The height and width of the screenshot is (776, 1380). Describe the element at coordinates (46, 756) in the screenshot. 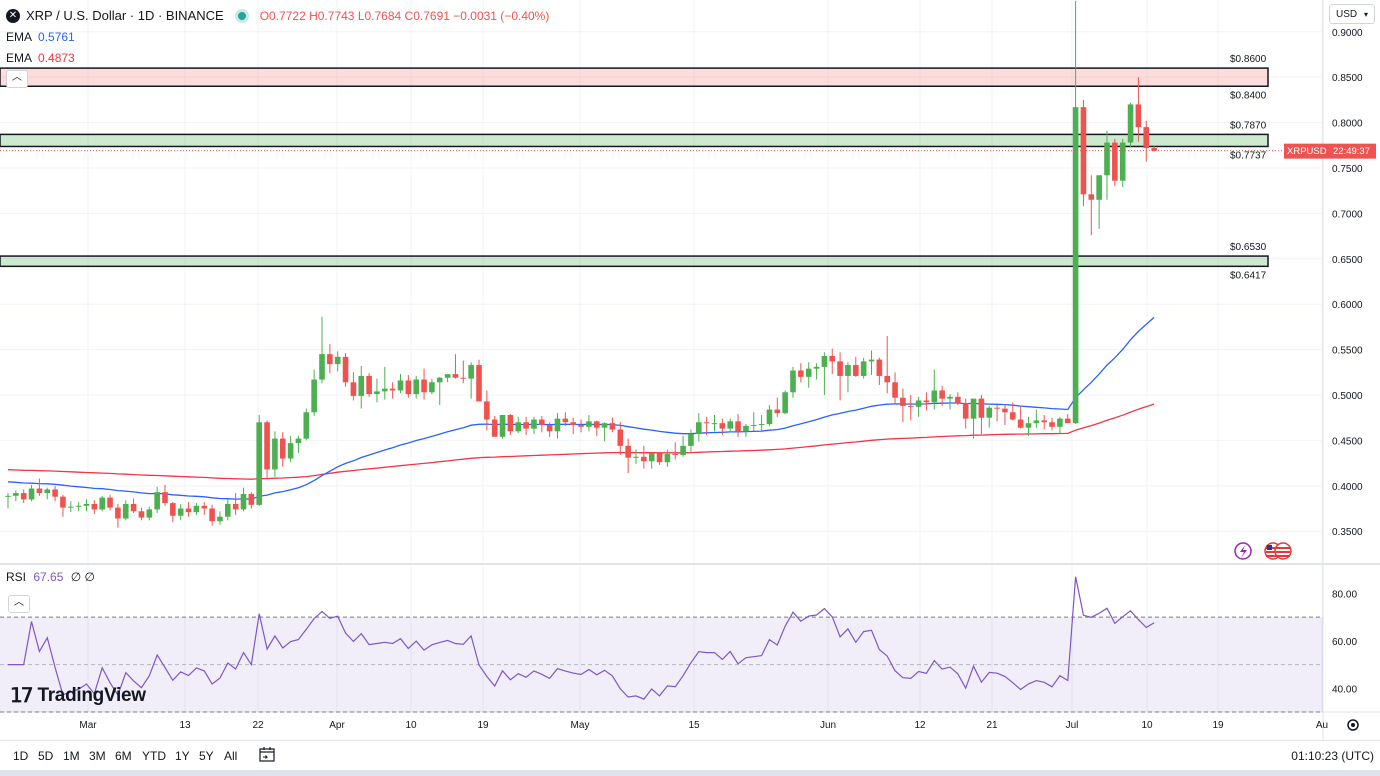

I see `timeframe-5d: 5D` at that location.